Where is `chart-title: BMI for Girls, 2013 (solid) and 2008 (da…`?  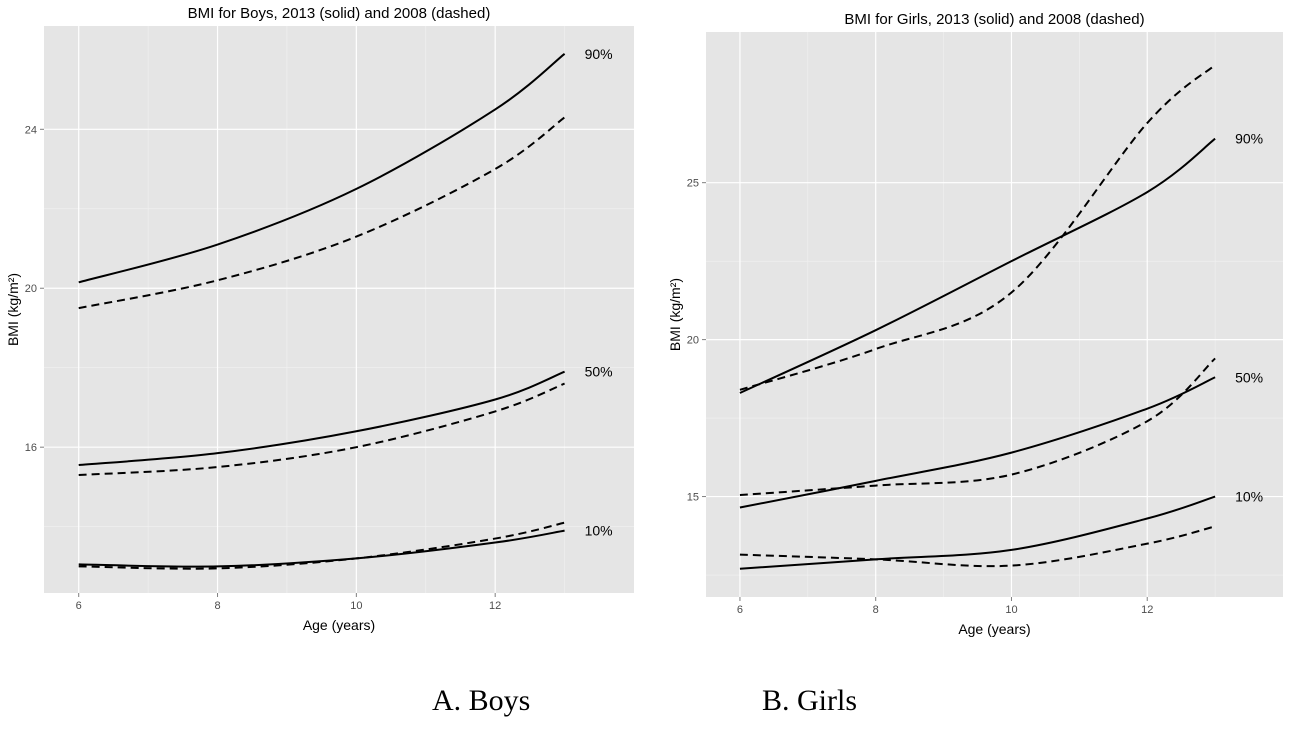
chart-title: BMI for Girls, 2013 (solid) and 2008 (da… is located at coordinates (994, 19).